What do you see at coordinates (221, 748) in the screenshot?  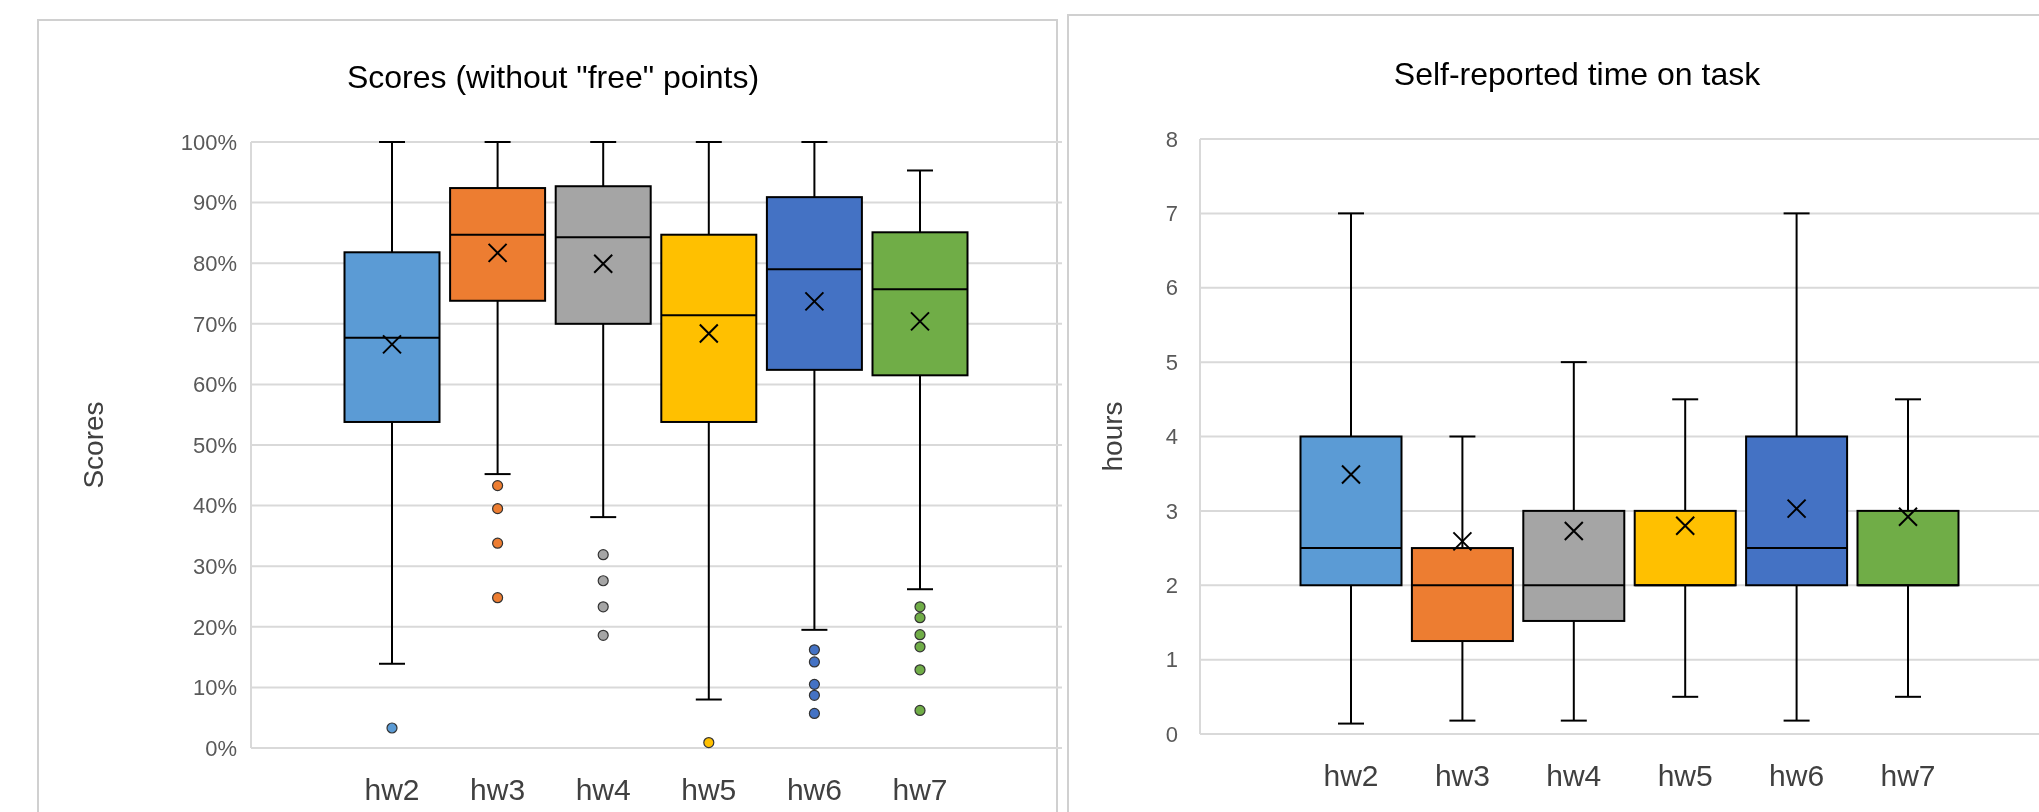 I see `y-tick-label: 0%` at bounding box center [221, 748].